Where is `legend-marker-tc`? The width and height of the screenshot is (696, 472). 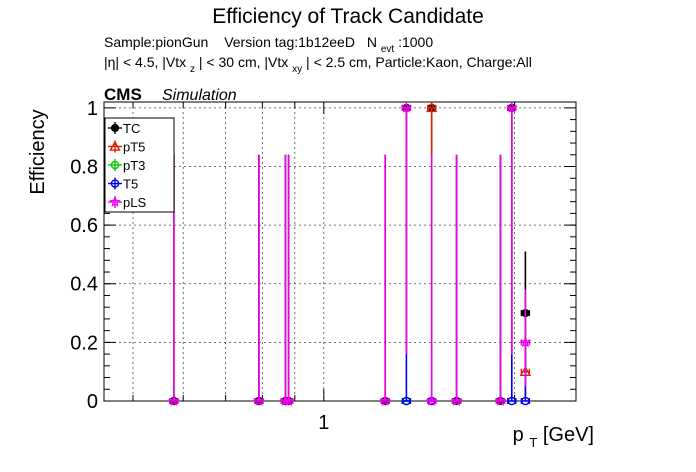 legend-marker-tc is located at coordinates (115, 128).